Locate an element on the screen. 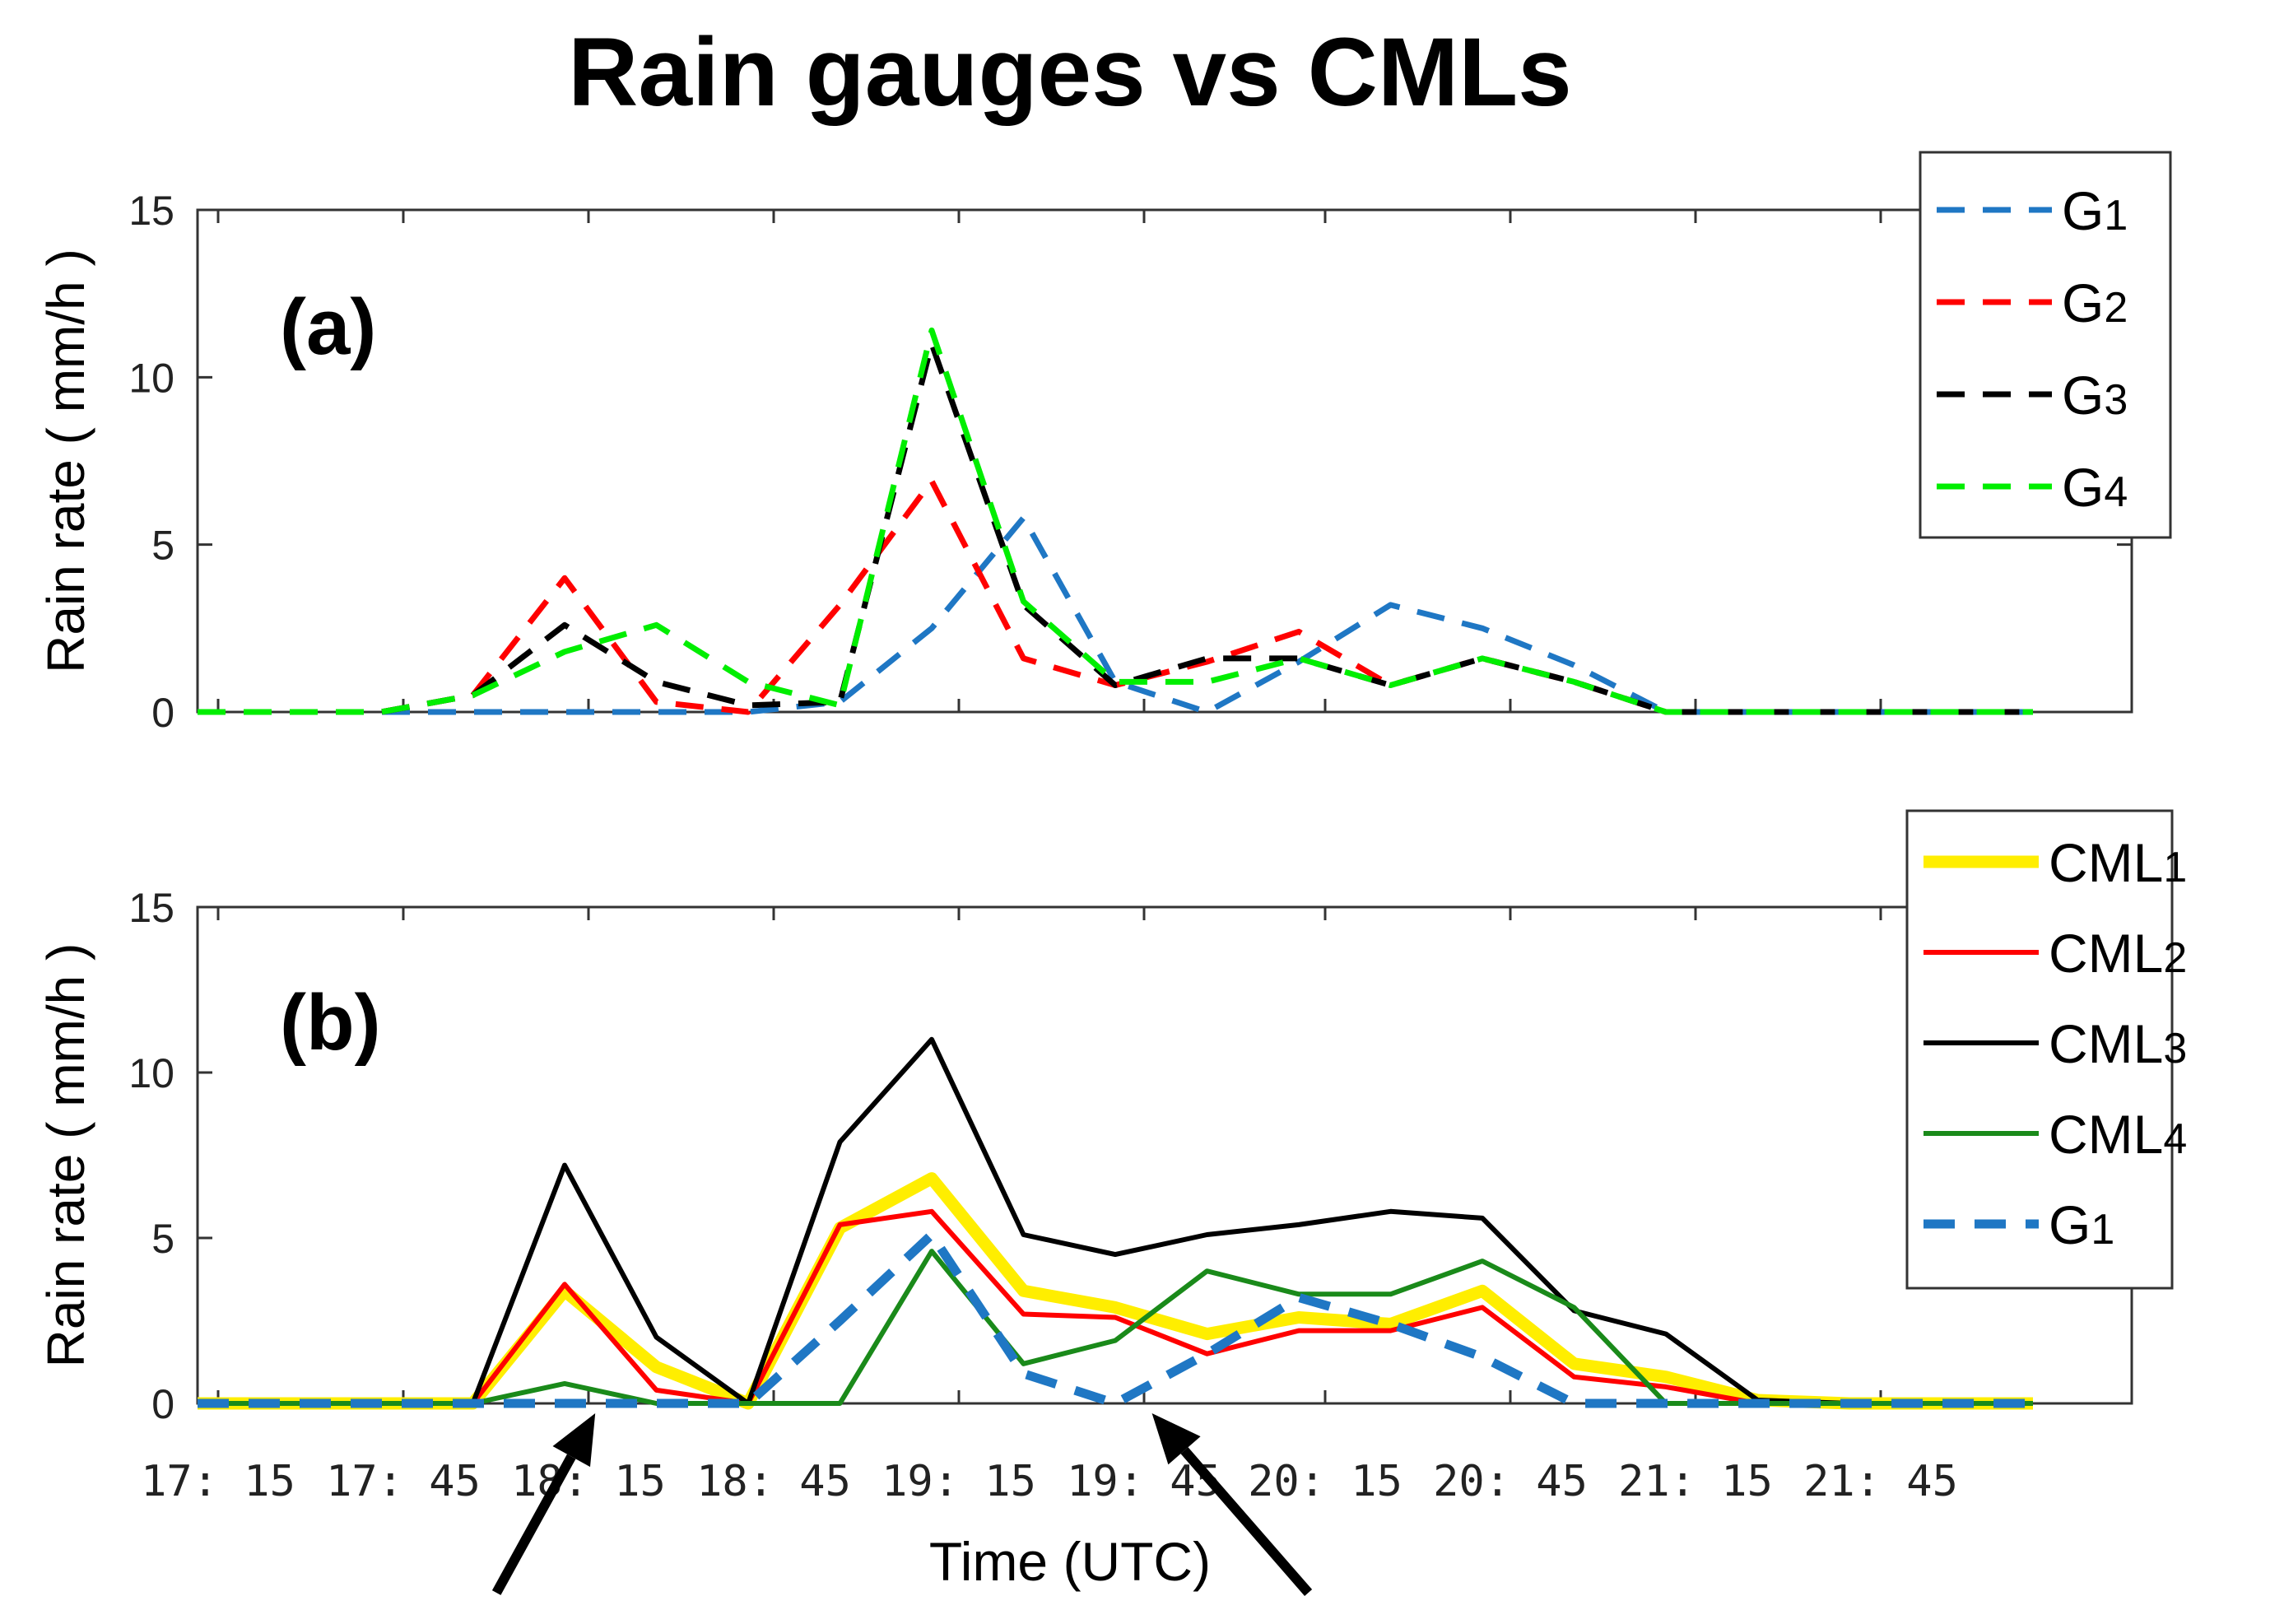 The image size is (2284, 1624). x-tick-label: 20: 15 is located at coordinates (1325, 1481).